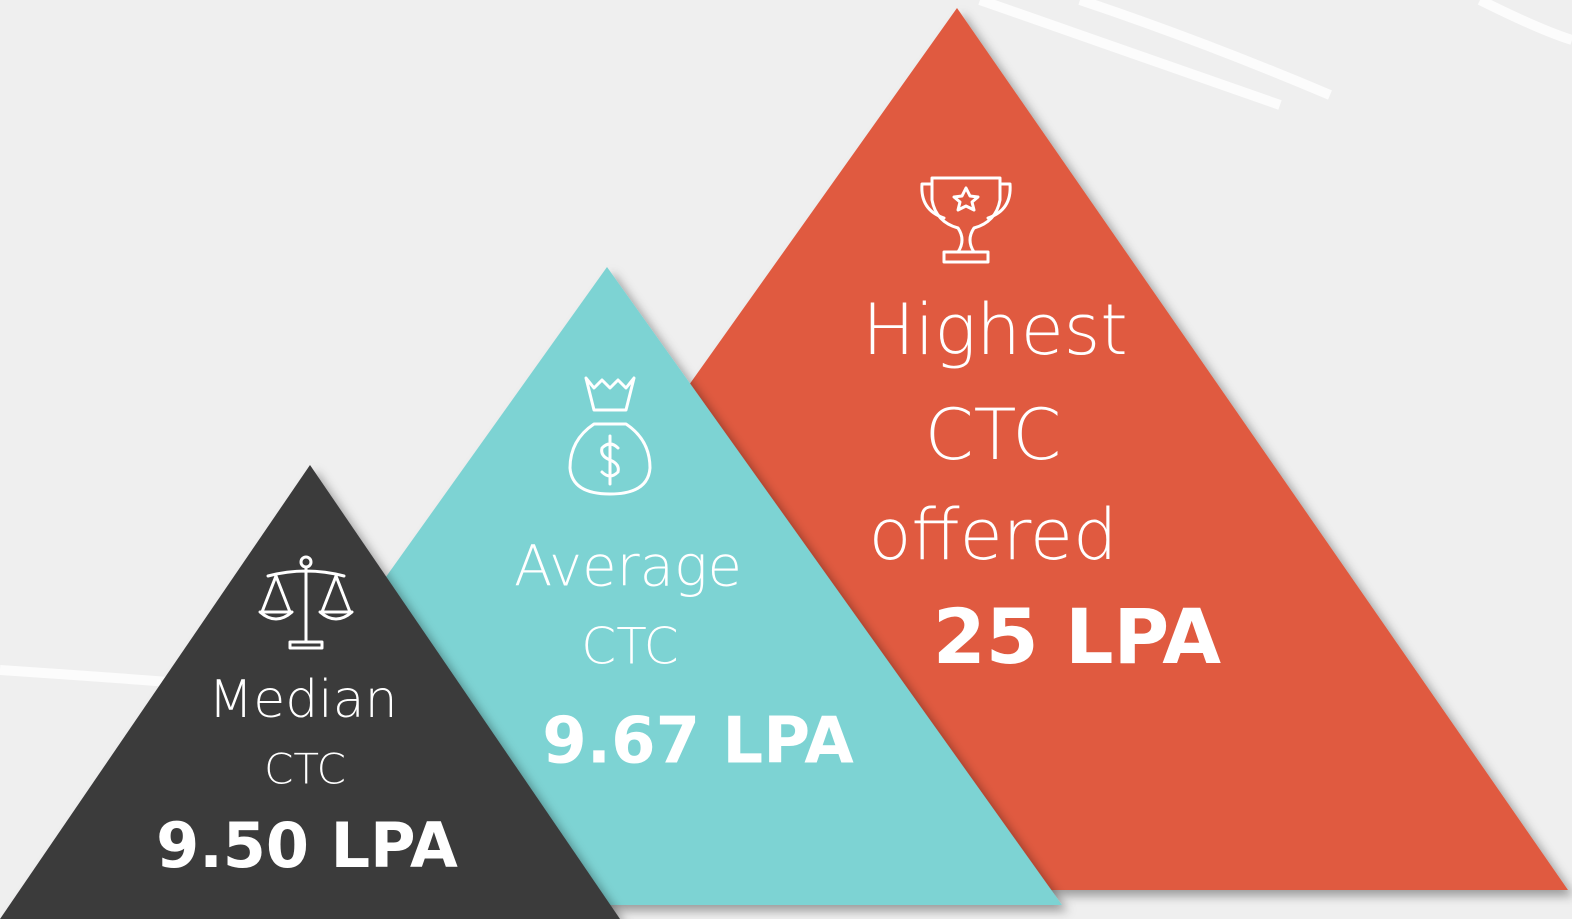  Describe the element at coordinates (628, 566) in the screenshot. I see `label: Average` at that location.